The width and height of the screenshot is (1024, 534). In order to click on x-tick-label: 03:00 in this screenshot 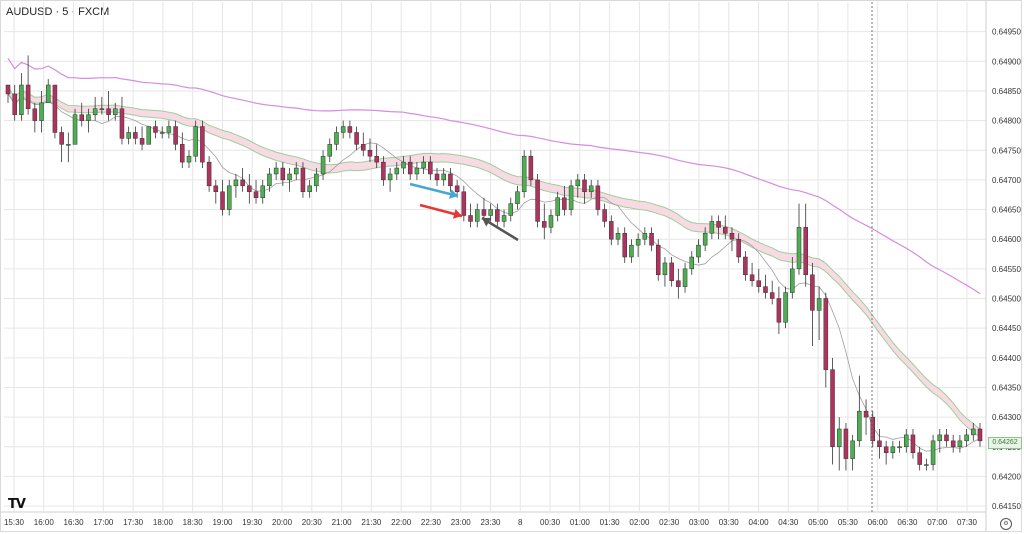, I will do `click(699, 522)`.